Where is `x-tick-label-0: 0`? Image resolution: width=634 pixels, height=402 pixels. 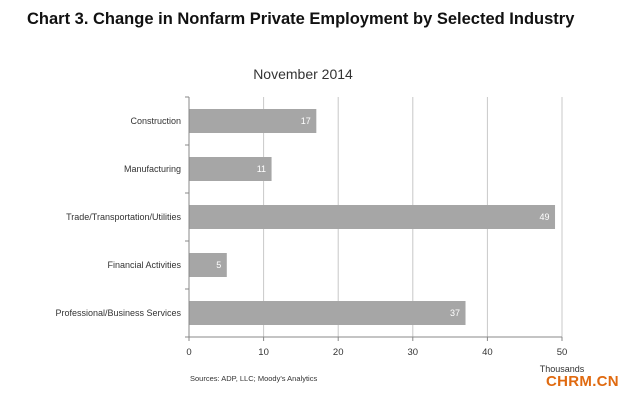
x-tick-label-0: 0 is located at coordinates (188, 352).